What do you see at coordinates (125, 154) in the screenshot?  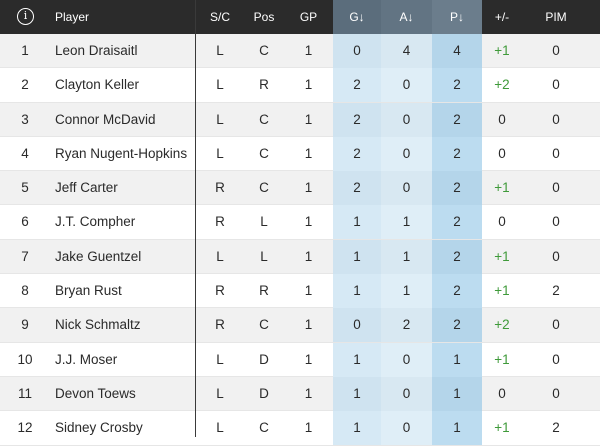 I see `player-name: Ryan Nugent-Hopkins` at bounding box center [125, 154].